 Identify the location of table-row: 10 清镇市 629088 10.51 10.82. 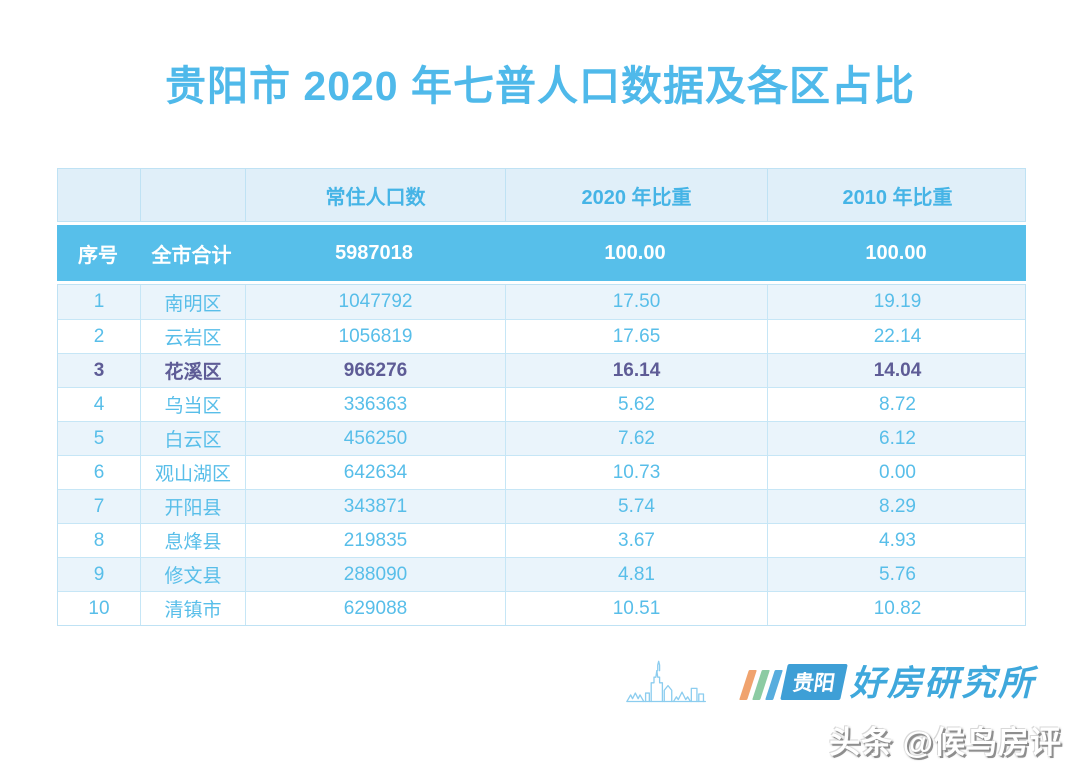
(541, 608).